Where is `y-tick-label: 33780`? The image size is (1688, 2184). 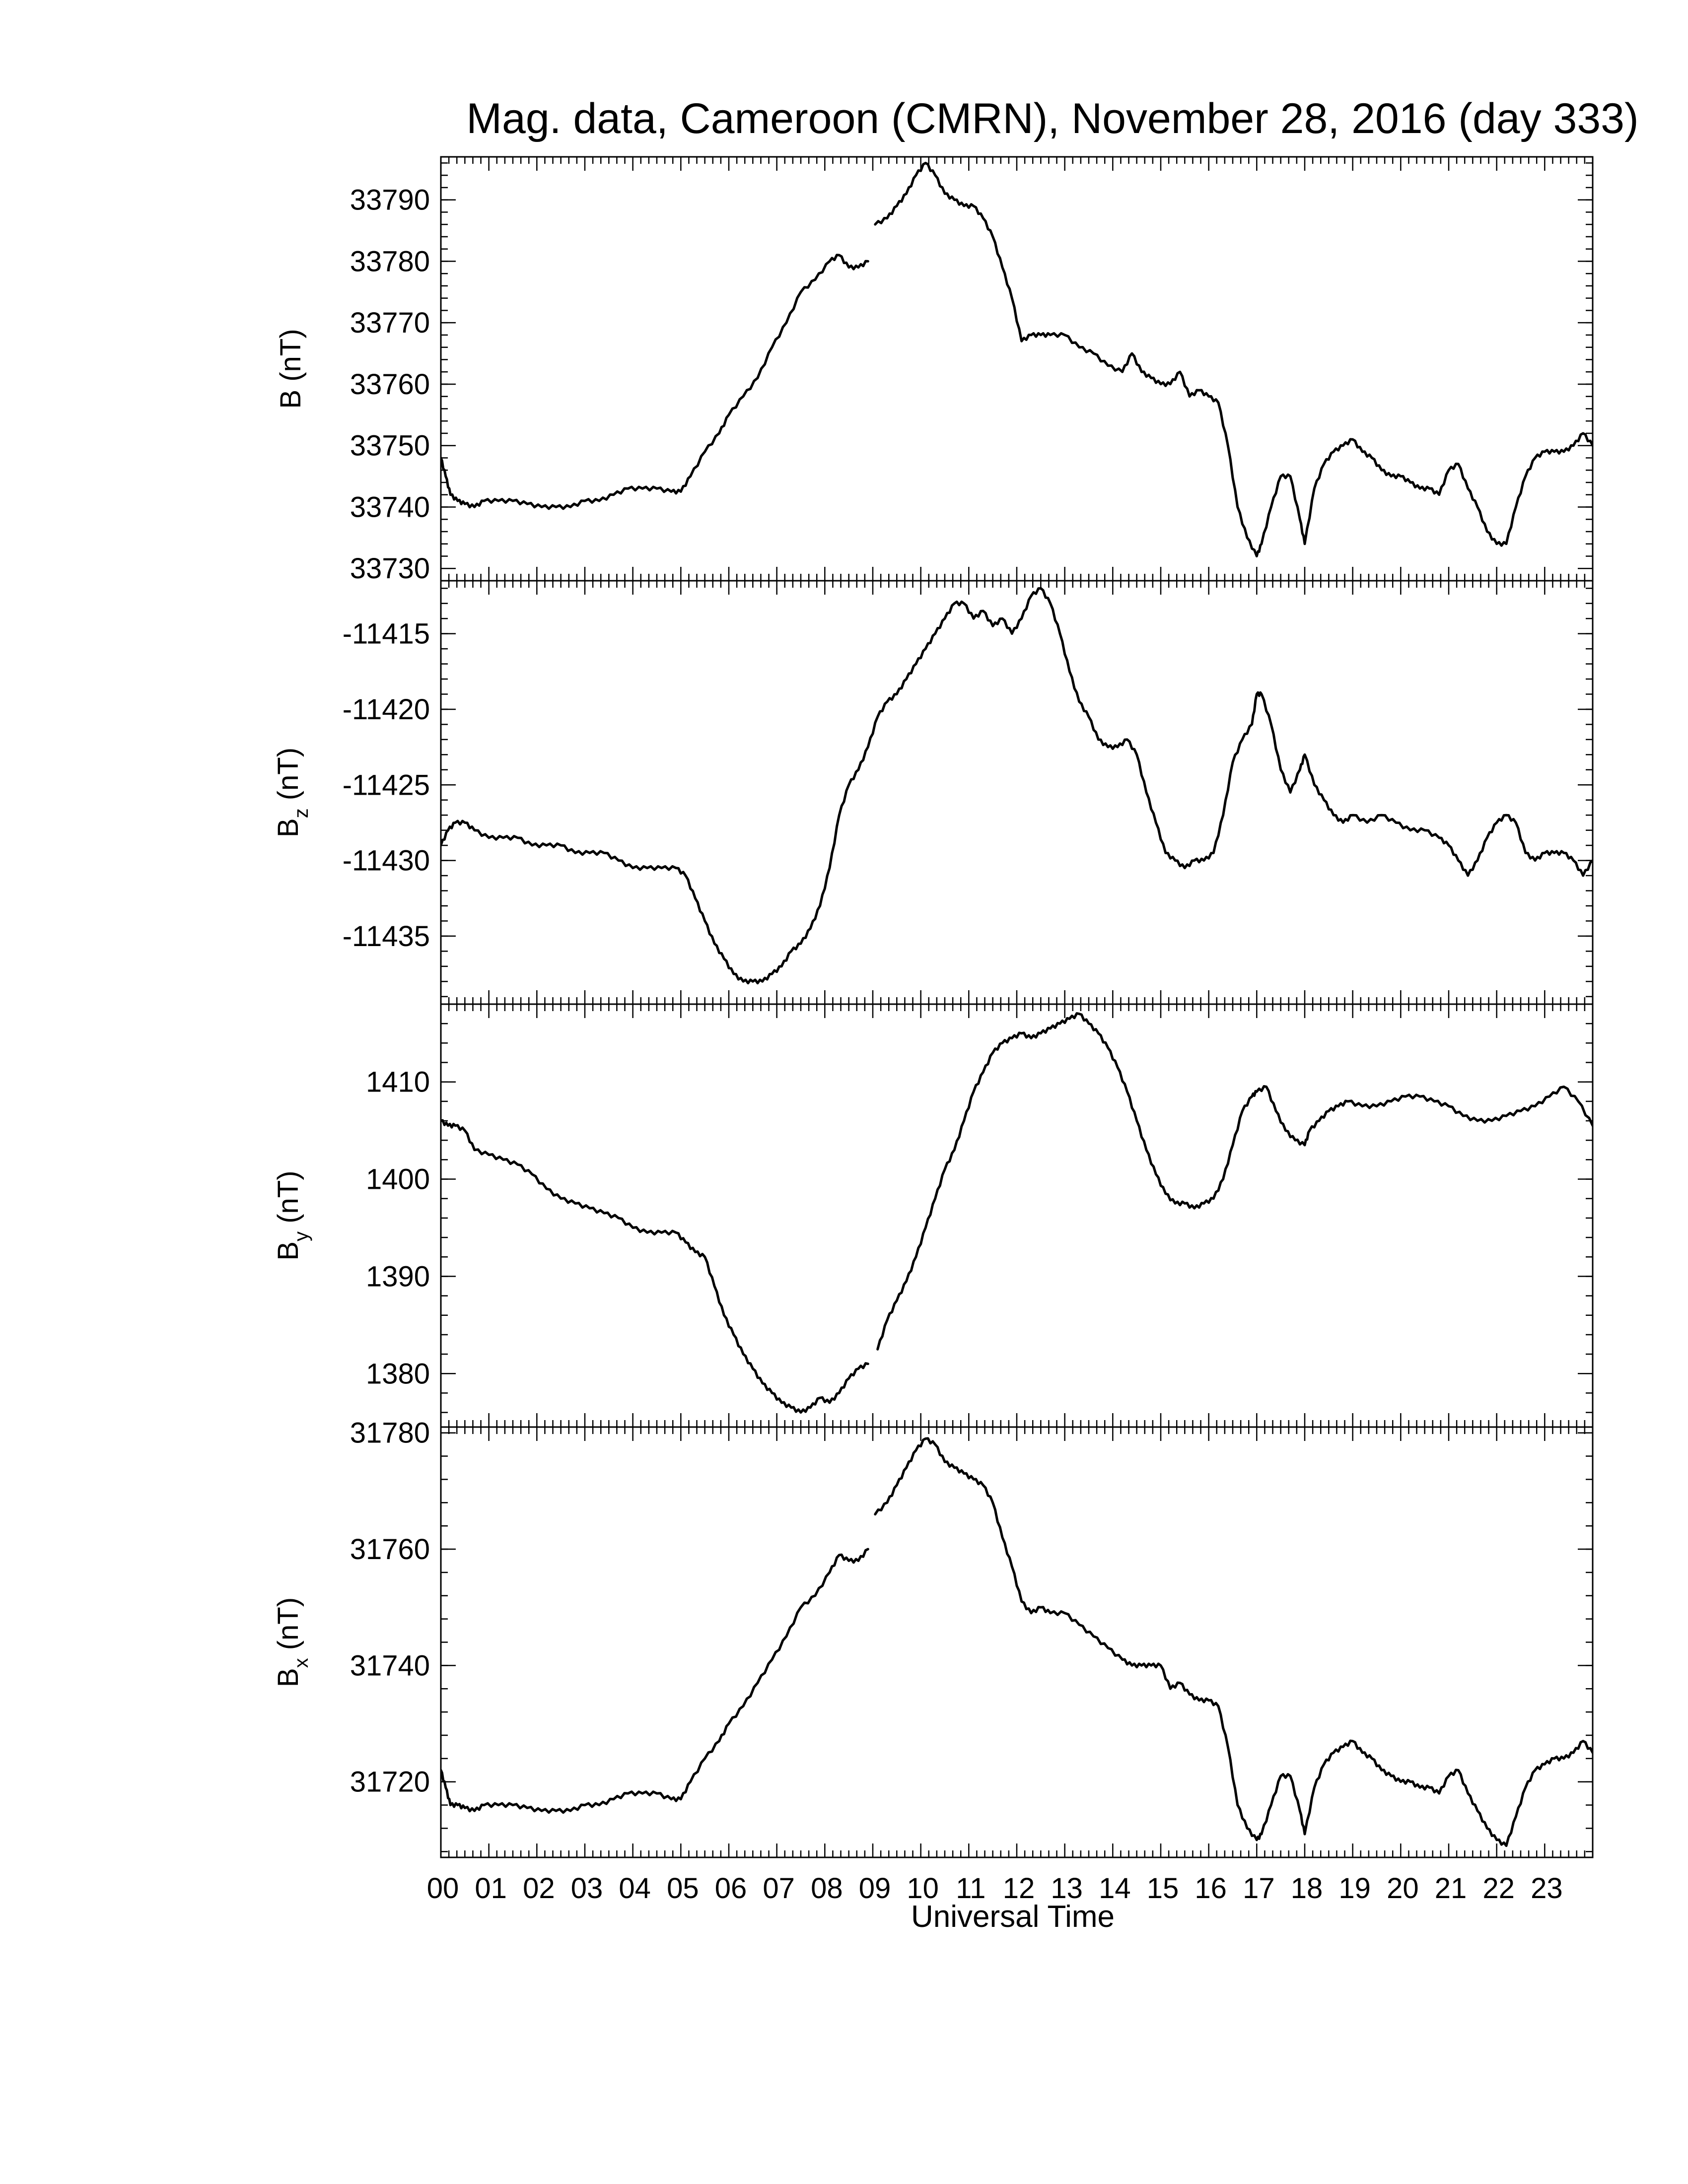
y-tick-label: 33780 is located at coordinates (390, 261).